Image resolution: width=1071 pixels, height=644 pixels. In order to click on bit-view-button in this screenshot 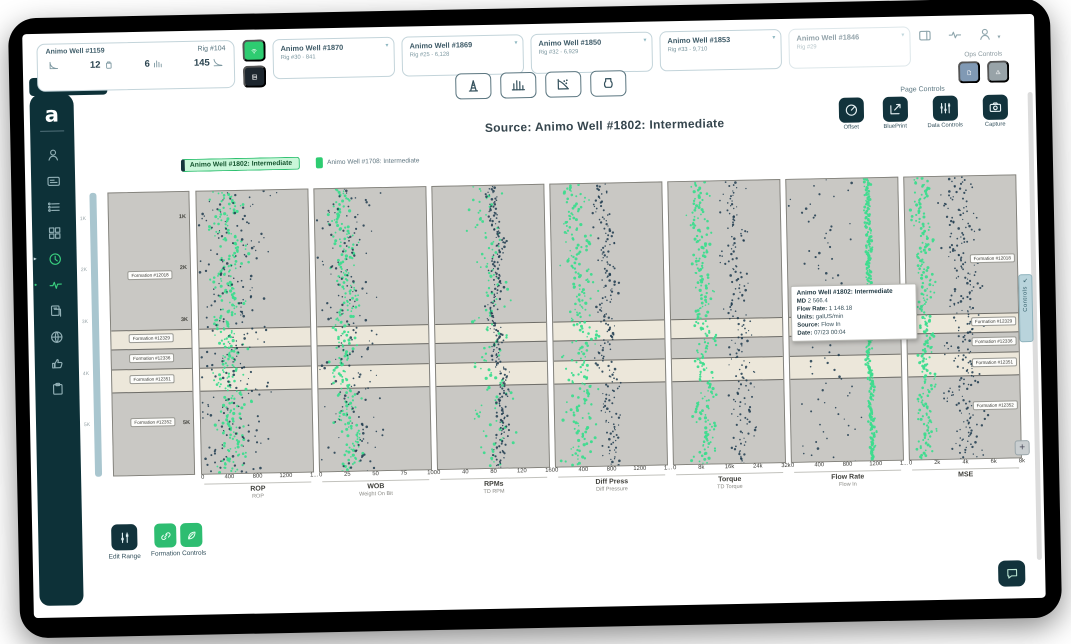, I will do `click(608, 83)`.